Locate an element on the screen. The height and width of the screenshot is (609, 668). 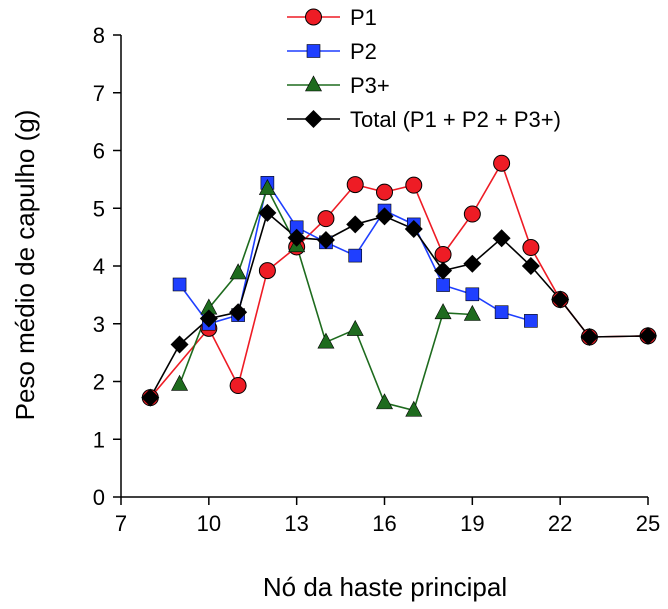
x-tick-label: 25 is located at coordinates (648, 523).